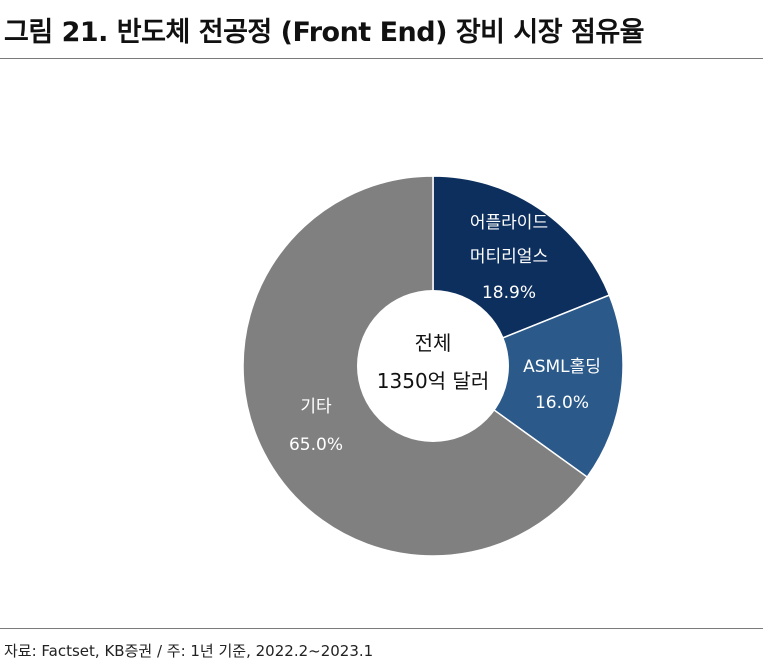  I want to click on slice-value-asml: 16.0%, so click(562, 403).